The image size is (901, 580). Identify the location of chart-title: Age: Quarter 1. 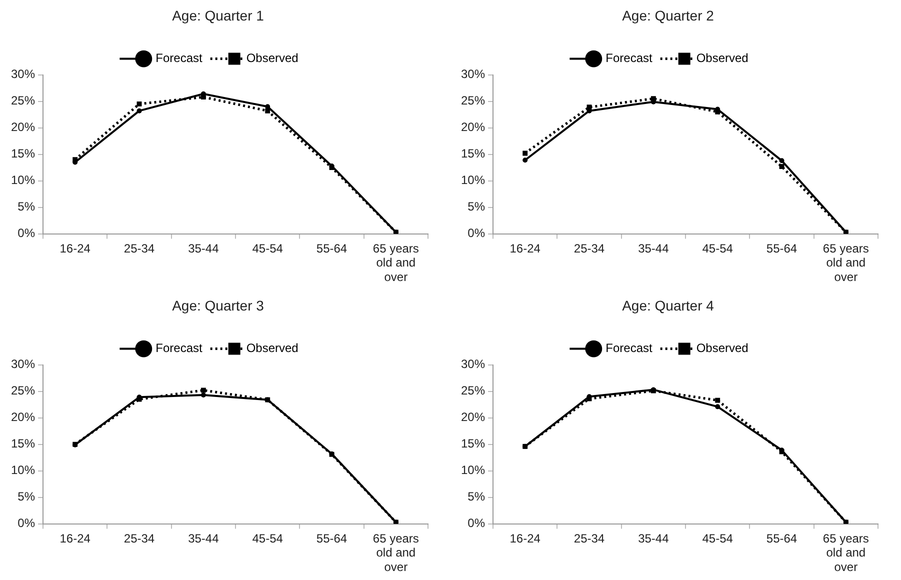
(218, 15).